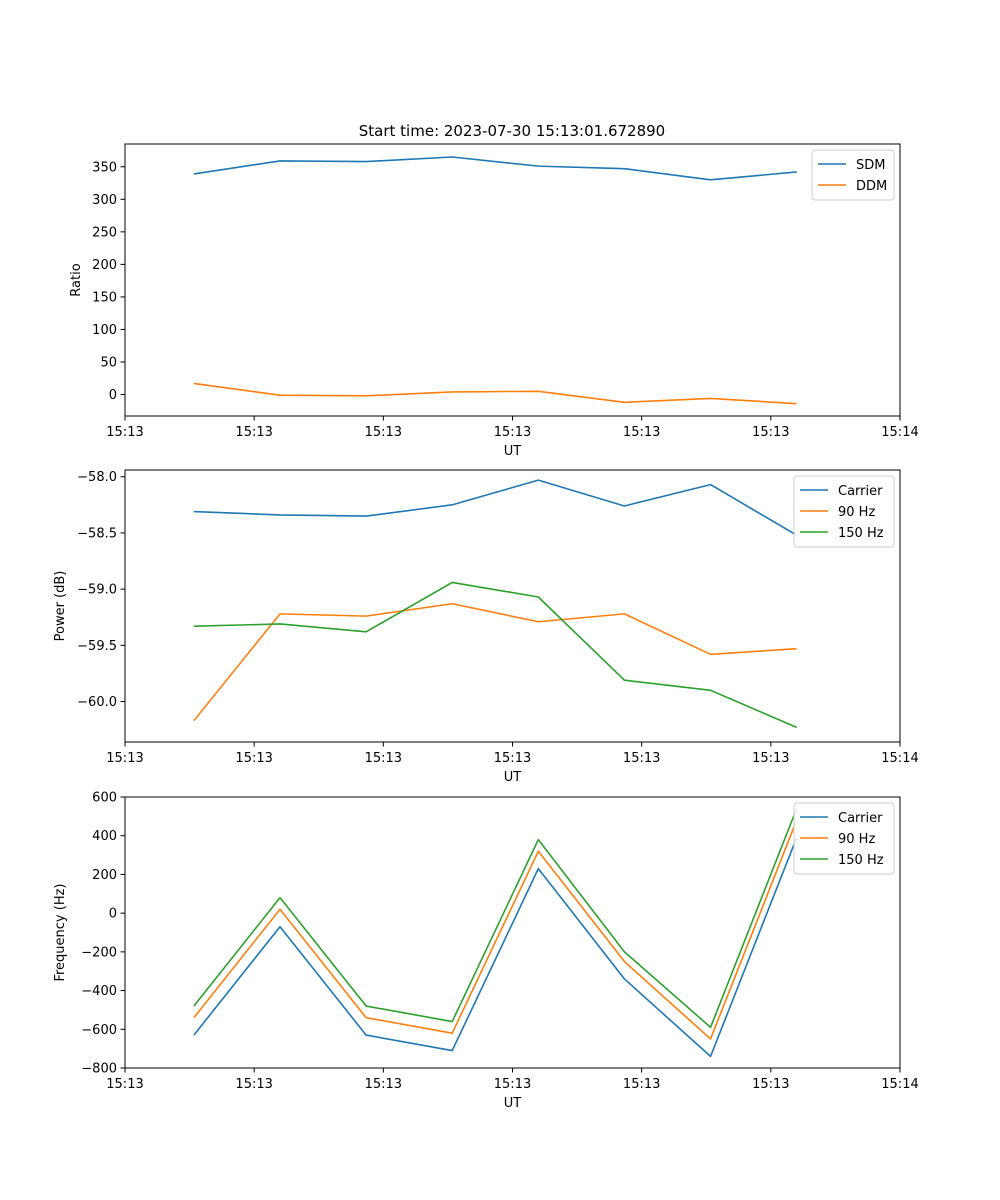 This screenshot has height=1200, width=1000. I want to click on y-tick-label: 400, so click(104, 836).